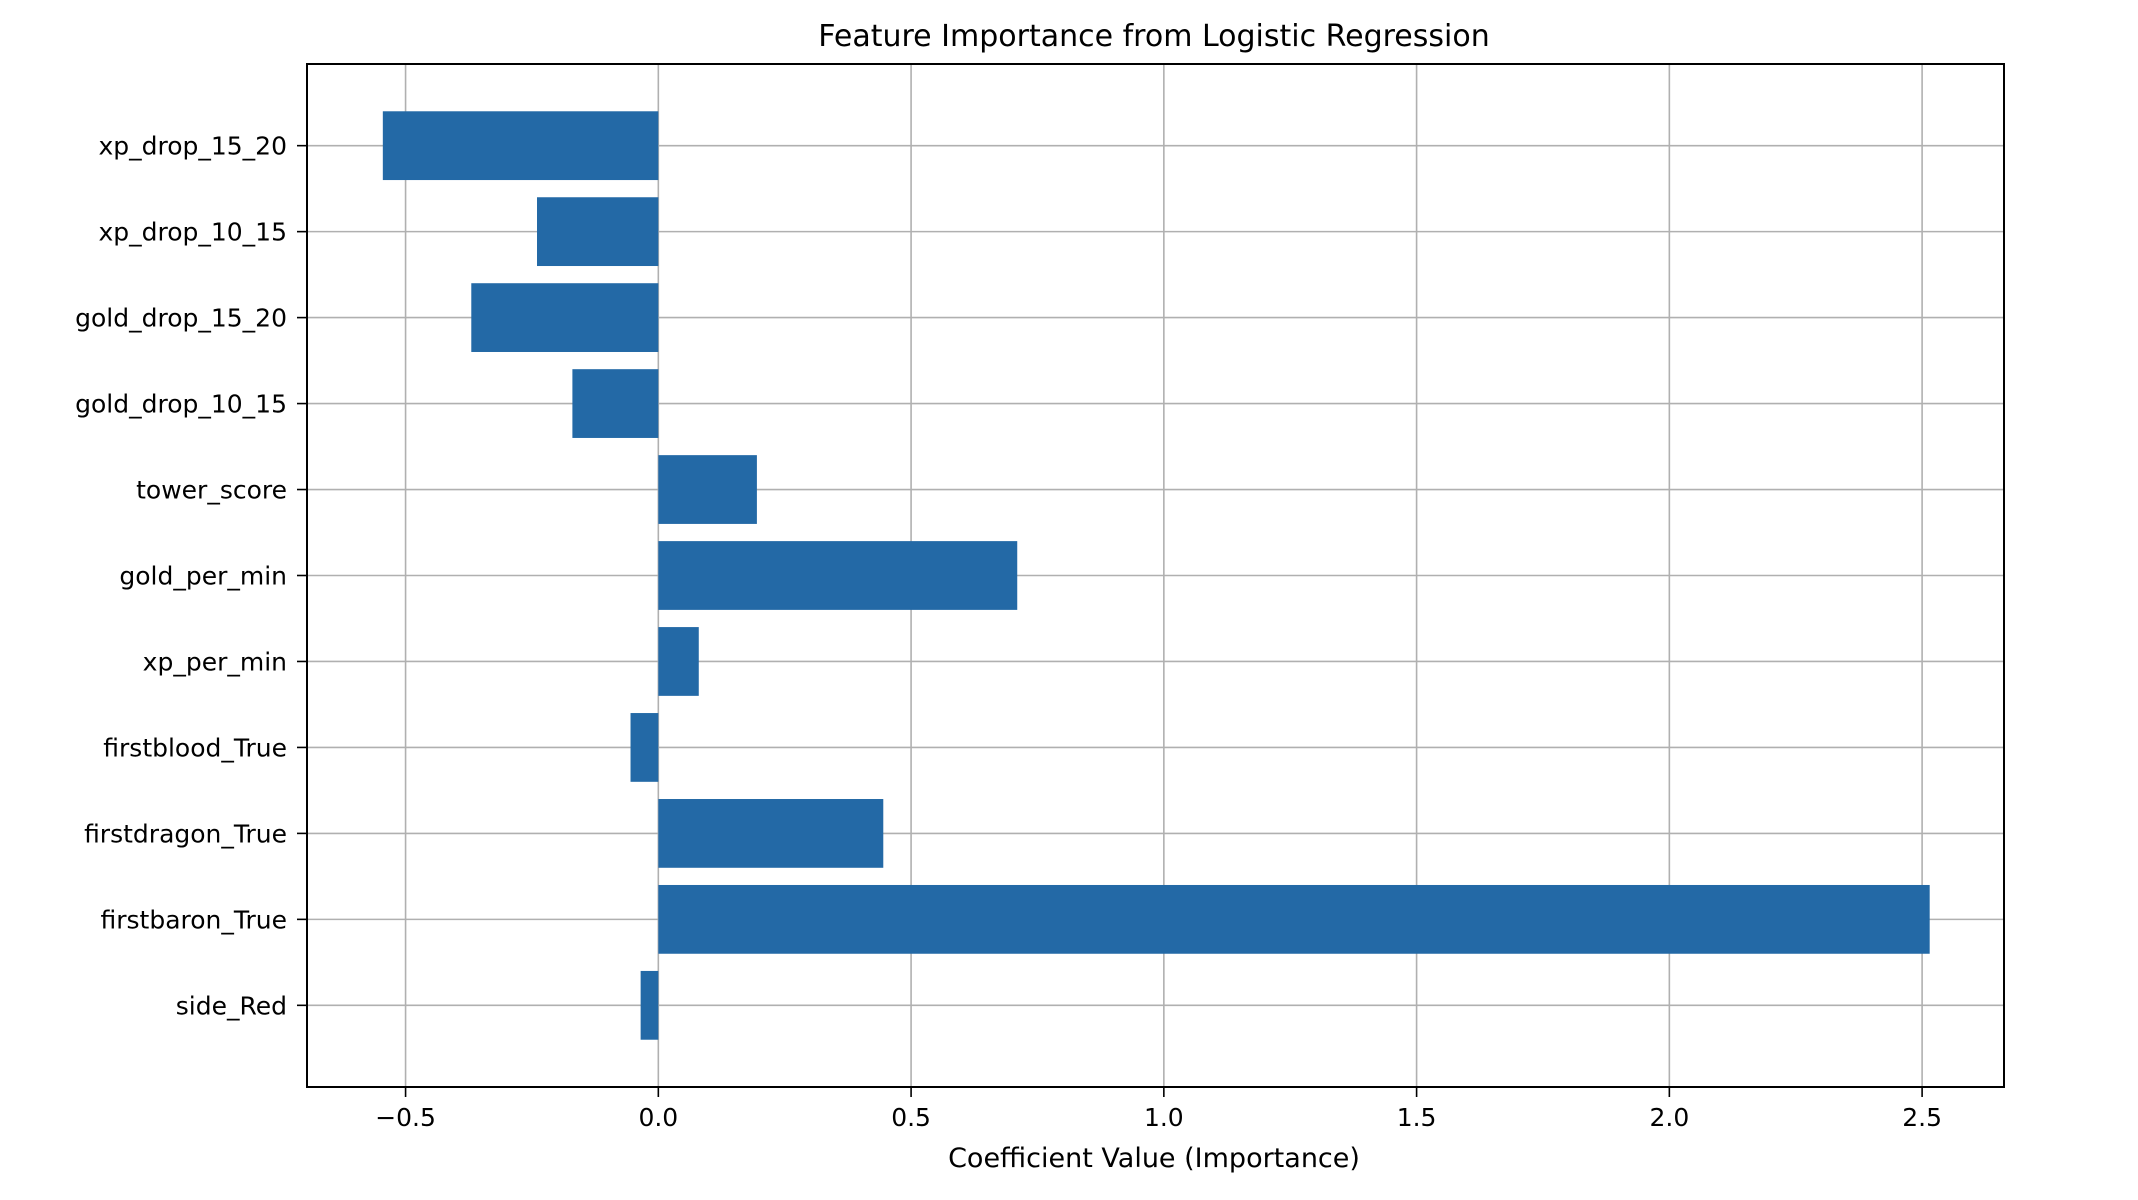  What do you see at coordinates (1417, 1117) in the screenshot?
I see `x-tick-label: 1.5` at bounding box center [1417, 1117].